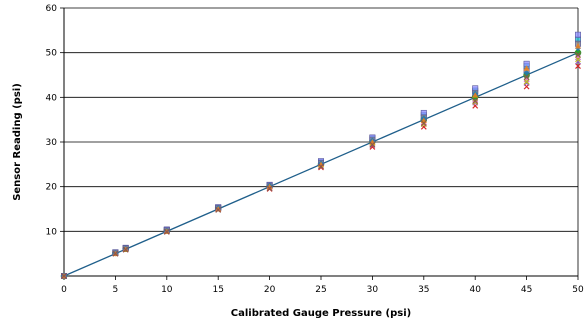 This screenshot has width=587, height=323. Describe the element at coordinates (475, 290) in the screenshot. I see `x-tick-label: 40` at that location.